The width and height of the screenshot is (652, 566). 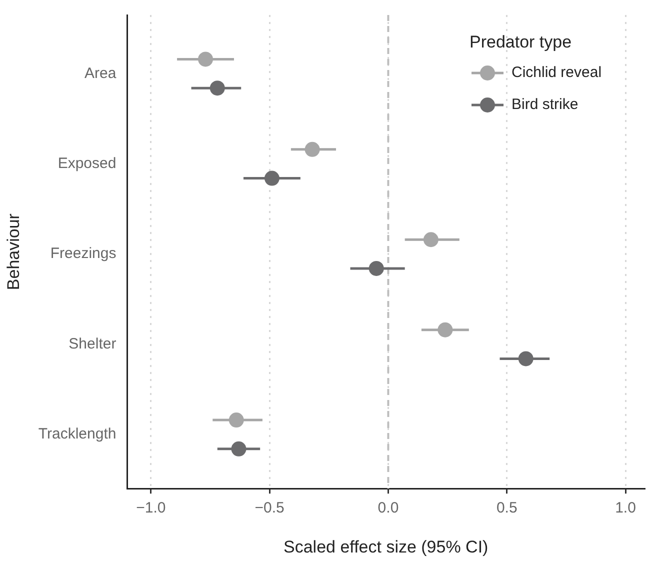 I want to click on x-tick-label: 0.5, so click(x=507, y=508).